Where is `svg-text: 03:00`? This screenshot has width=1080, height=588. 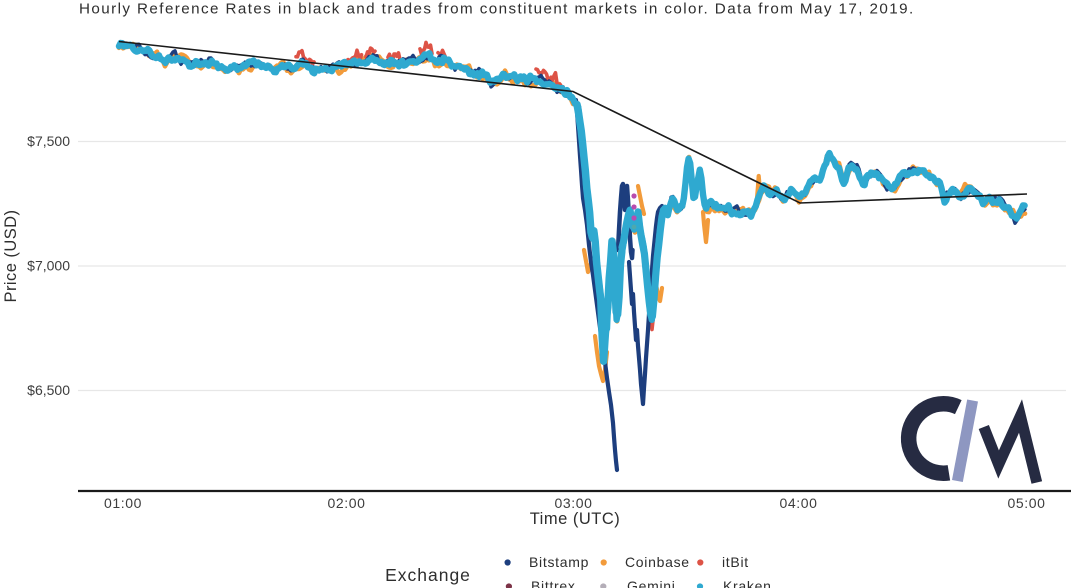
svg-text: 03:00 is located at coordinates (573, 503).